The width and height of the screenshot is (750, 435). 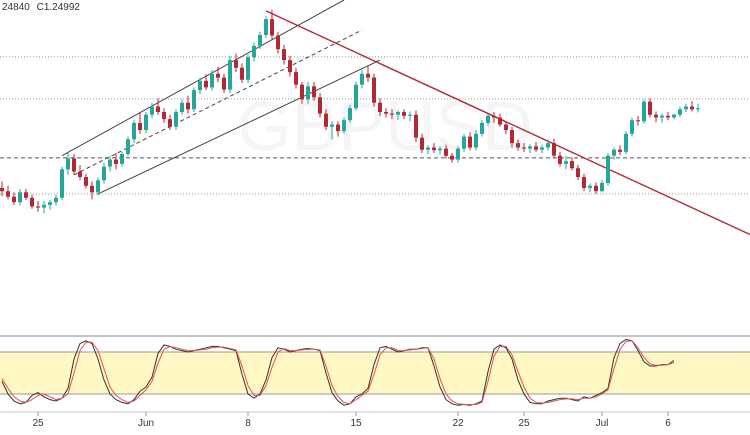 I want to click on time-tick-label: Jul, so click(x=602, y=423).